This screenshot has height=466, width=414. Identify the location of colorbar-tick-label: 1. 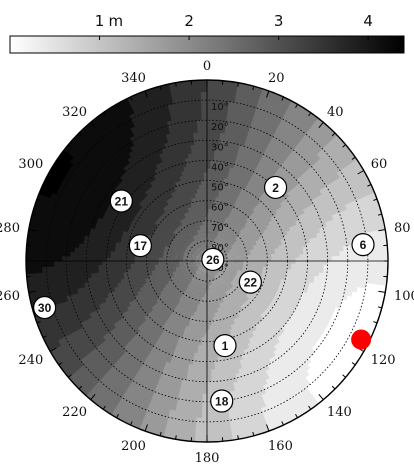
(100, 21).